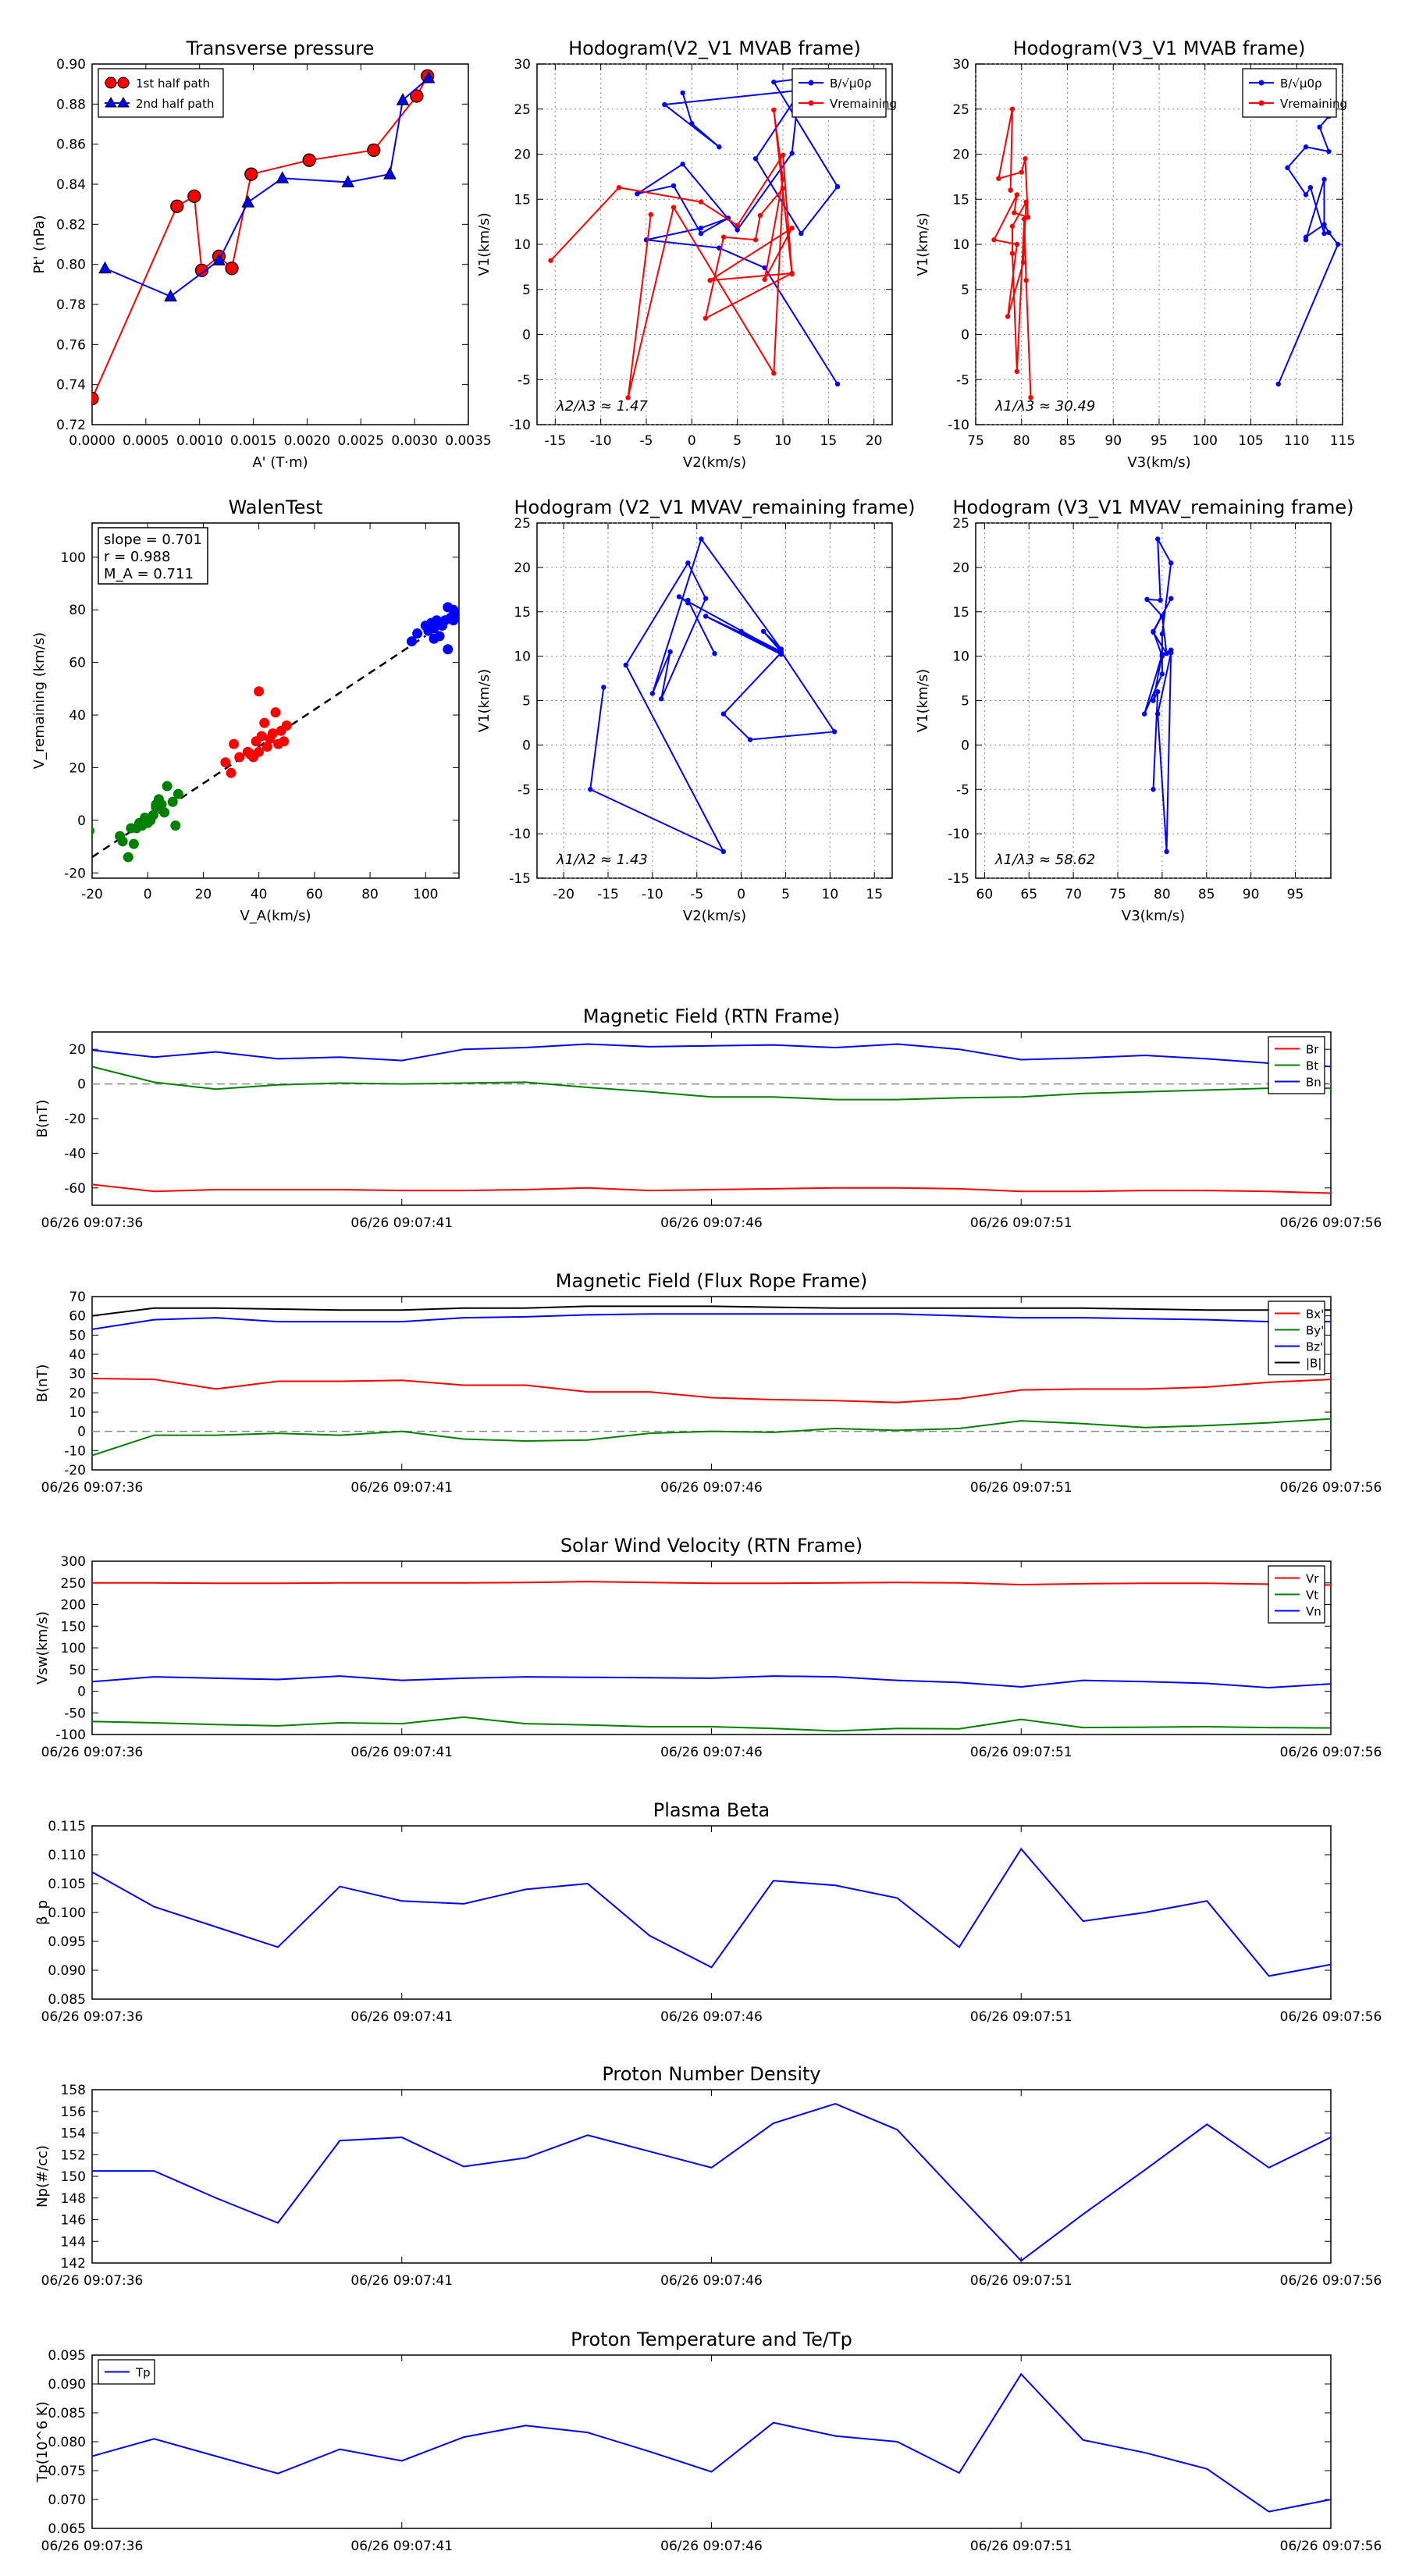 This screenshot has width=1405, height=2576. Describe the element at coordinates (1022, 441) in the screenshot. I see `x-tick-label: 80` at that location.